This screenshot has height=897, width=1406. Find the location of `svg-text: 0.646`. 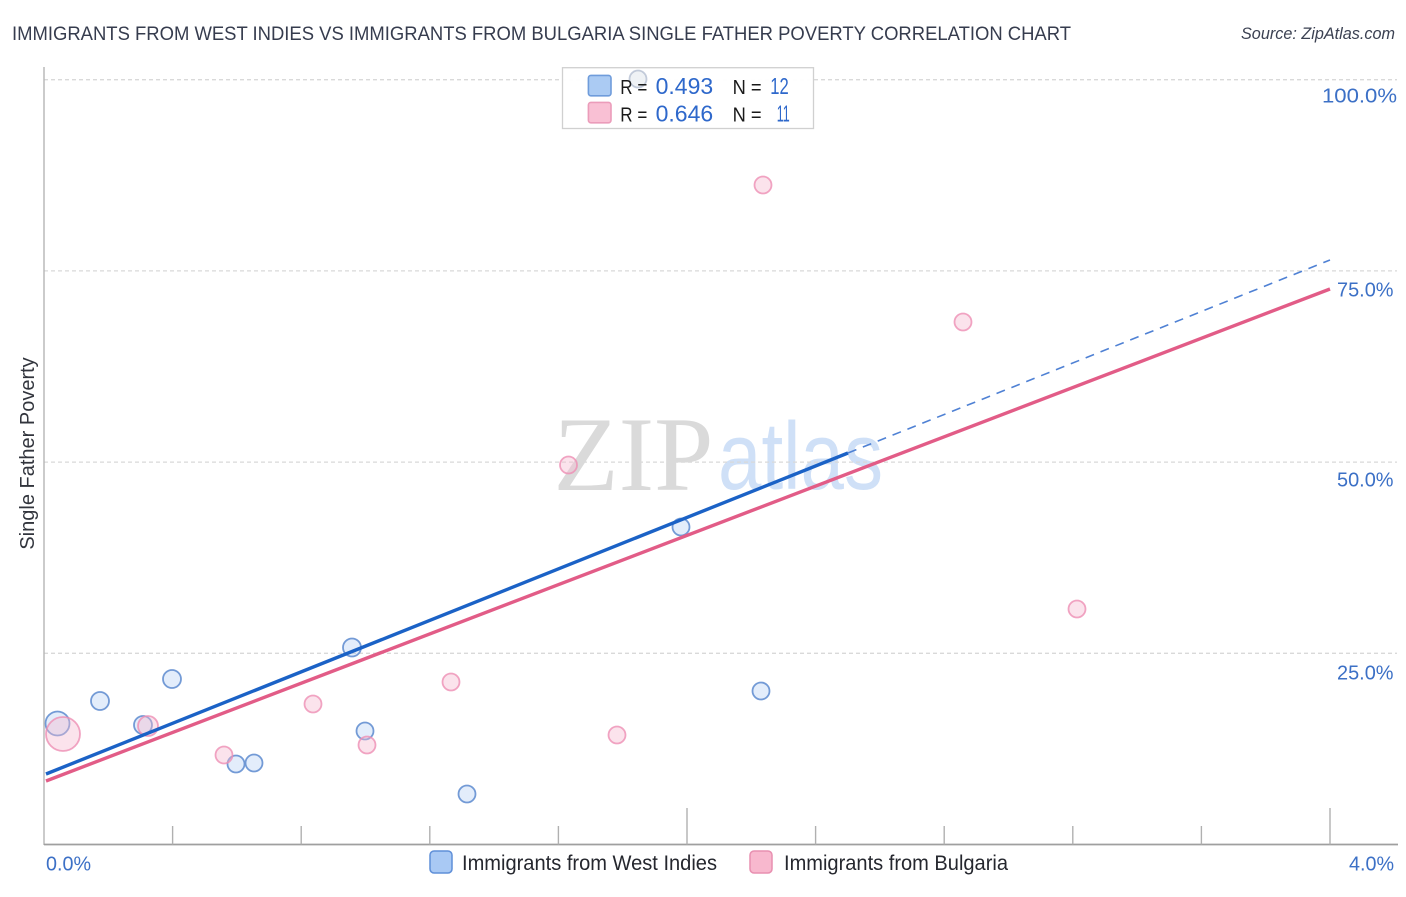

svg-text: 0.646 is located at coordinates (685, 114).